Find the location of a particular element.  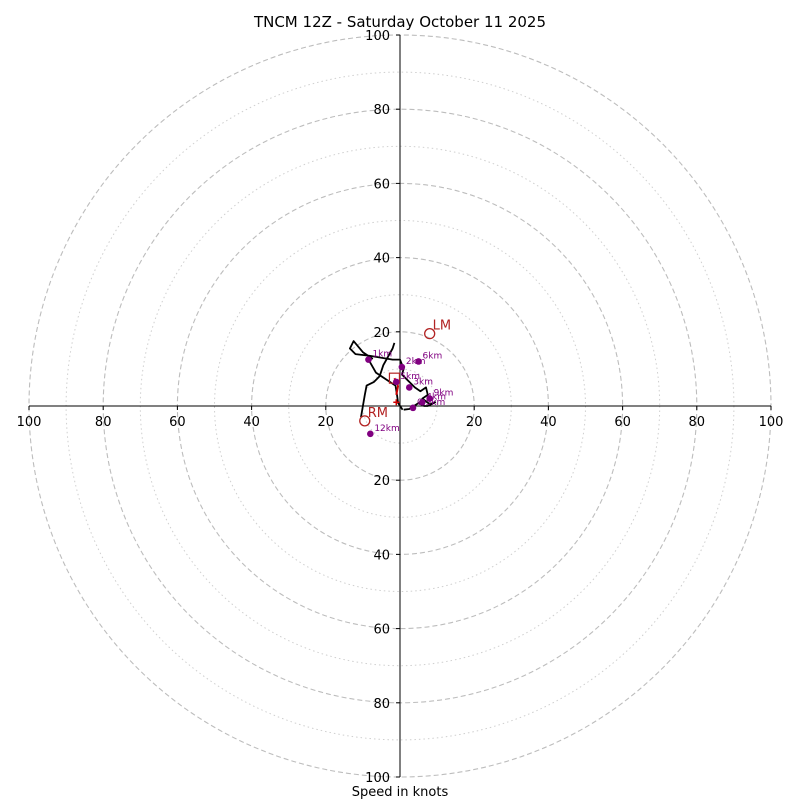

hodograph-traces is located at coordinates (392, 379).